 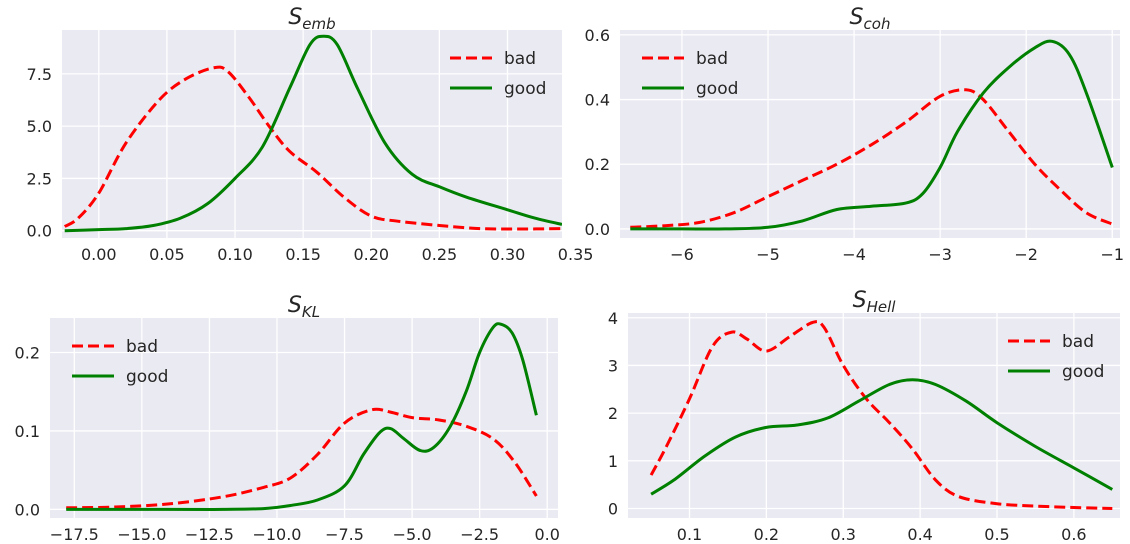 What do you see at coordinates (304, 307) in the screenshot?
I see `chart-title: SKL` at bounding box center [304, 307].